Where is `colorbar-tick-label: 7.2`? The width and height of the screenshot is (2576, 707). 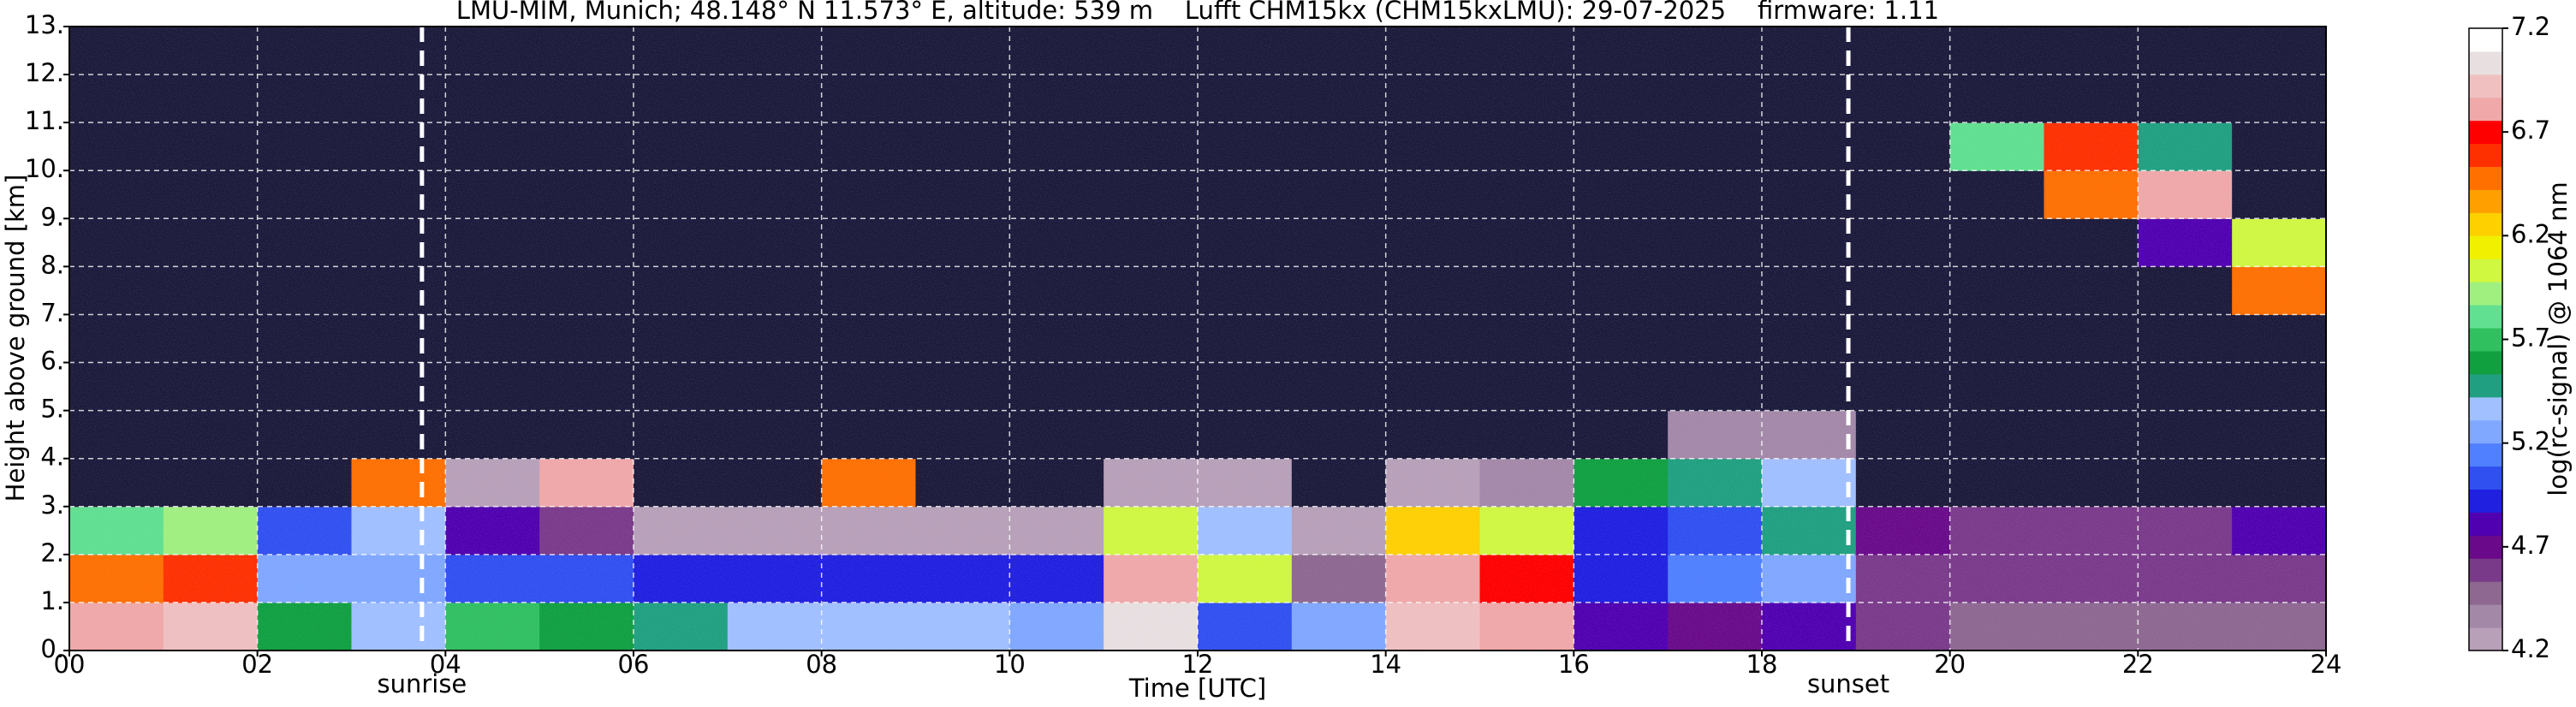 colorbar-tick-label: 7.2 is located at coordinates (2531, 26).